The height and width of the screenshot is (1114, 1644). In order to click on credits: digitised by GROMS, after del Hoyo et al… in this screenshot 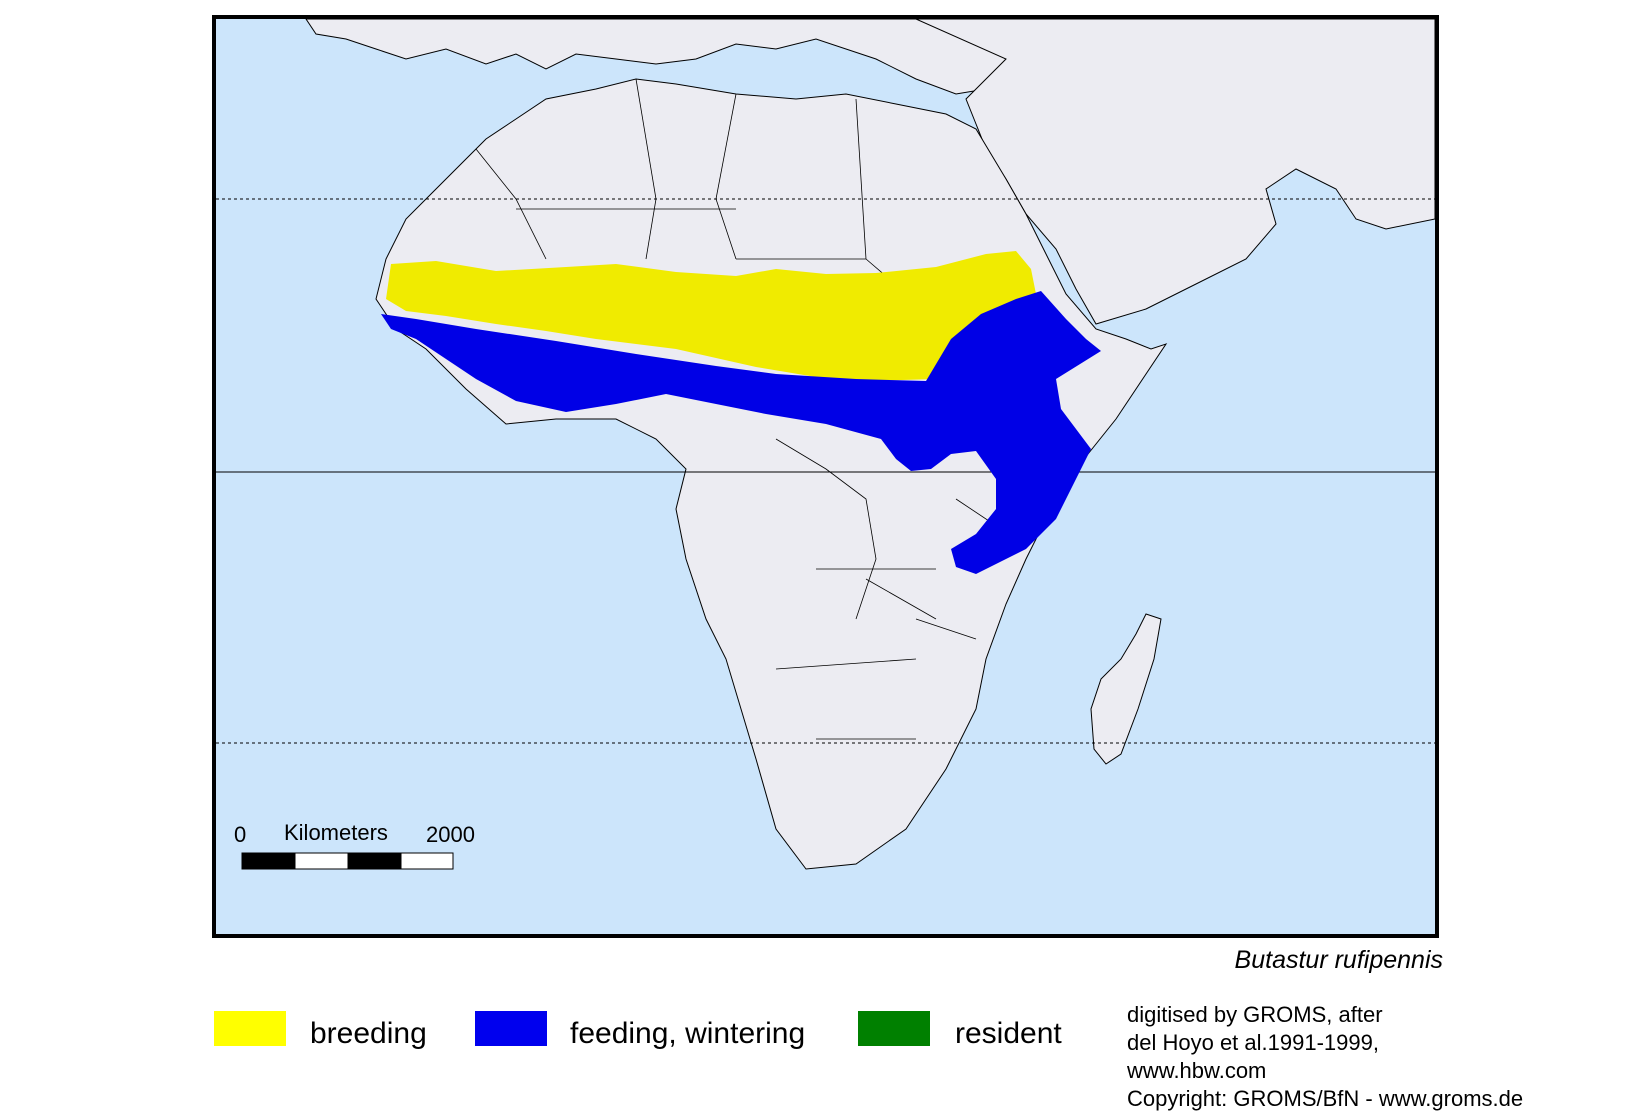, I will do `click(1325, 1057)`.